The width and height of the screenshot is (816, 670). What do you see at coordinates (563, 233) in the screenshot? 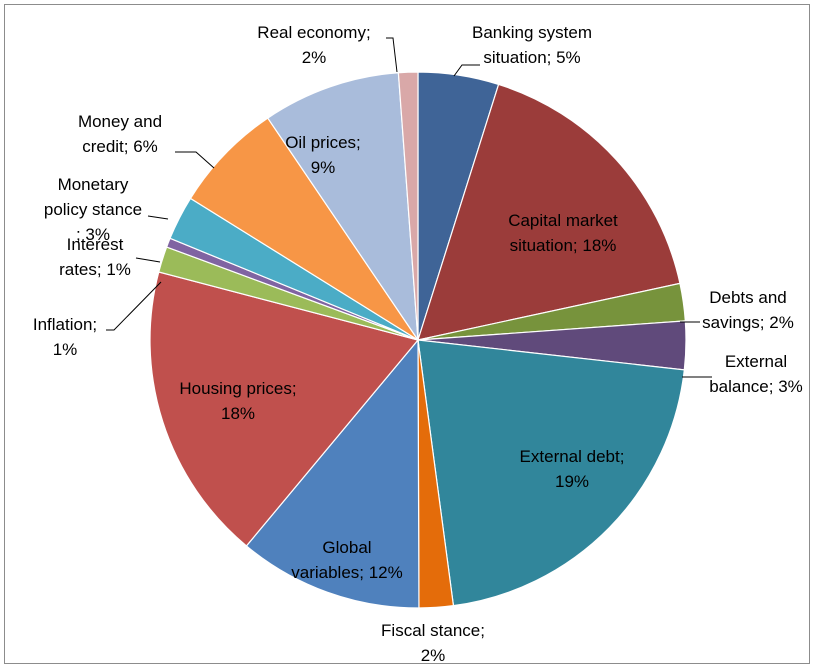
I see `data-label-capital-market-situation: Capital market situation; 18%` at bounding box center [563, 233].